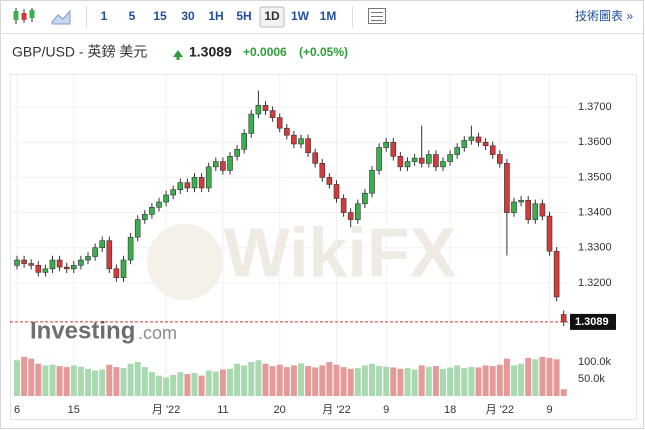 The image size is (645, 430). Describe the element at coordinates (160, 16) in the screenshot. I see `interval-button: 15` at that location.